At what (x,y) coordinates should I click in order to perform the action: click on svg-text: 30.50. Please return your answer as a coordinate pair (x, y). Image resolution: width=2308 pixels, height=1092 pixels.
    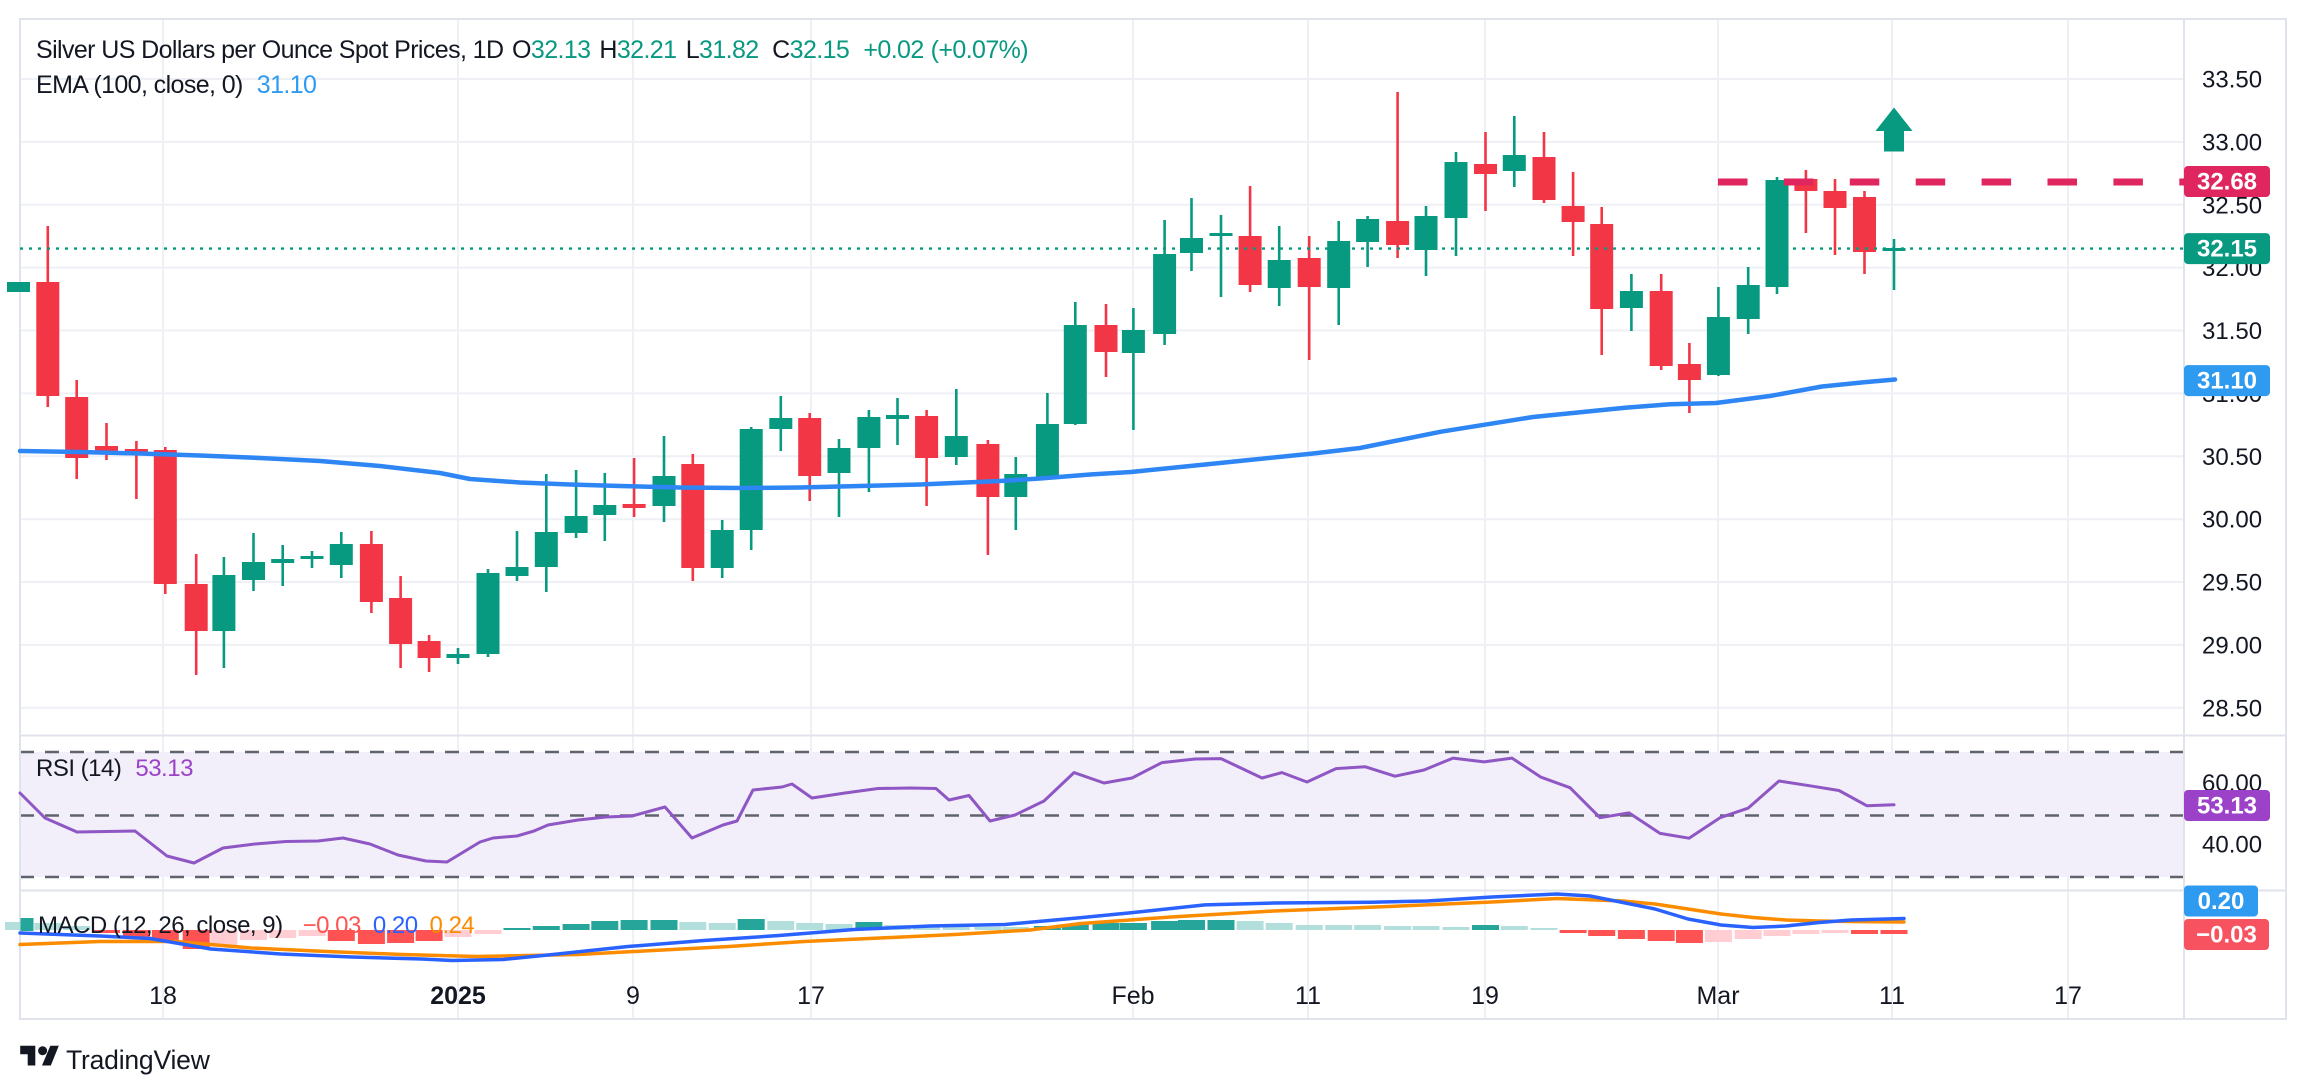
    Looking at the image, I should click on (2232, 457).